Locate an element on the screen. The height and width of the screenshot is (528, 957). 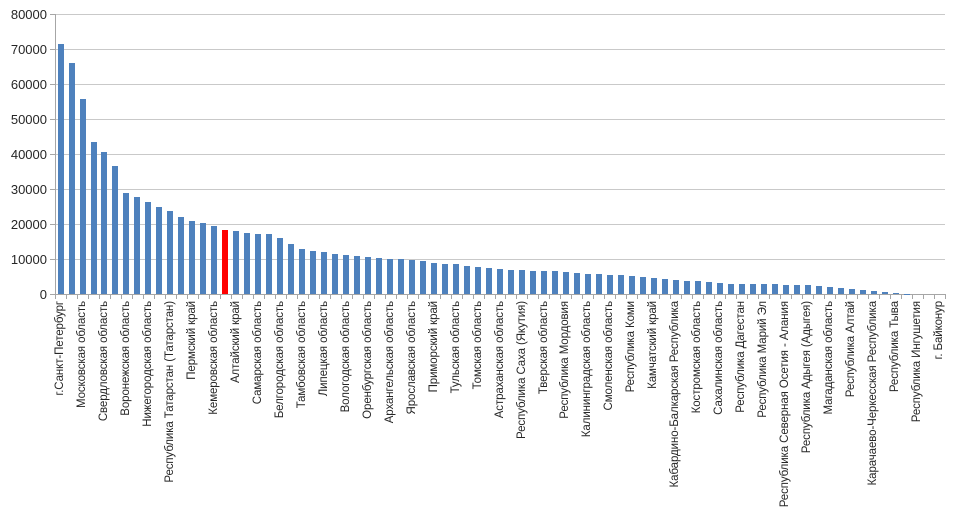
x-axis-label: Республика Марий Эл is located at coordinates (763, 359).